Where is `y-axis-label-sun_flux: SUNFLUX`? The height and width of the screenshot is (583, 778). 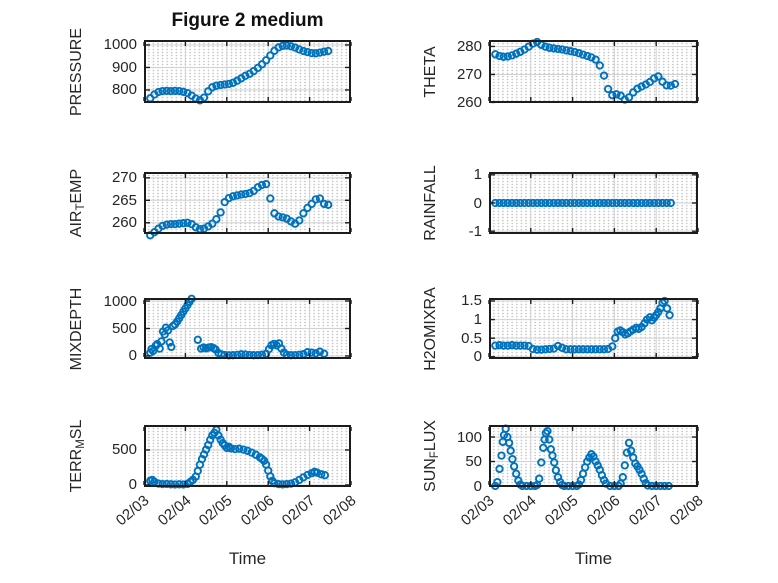
y-axis-label-sun_flux: SUNFLUX is located at coordinates (431, 456).